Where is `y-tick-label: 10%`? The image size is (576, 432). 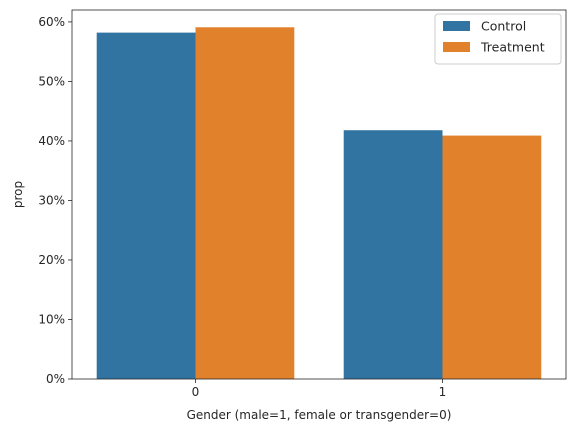 y-tick-label: 10% is located at coordinates (51, 319).